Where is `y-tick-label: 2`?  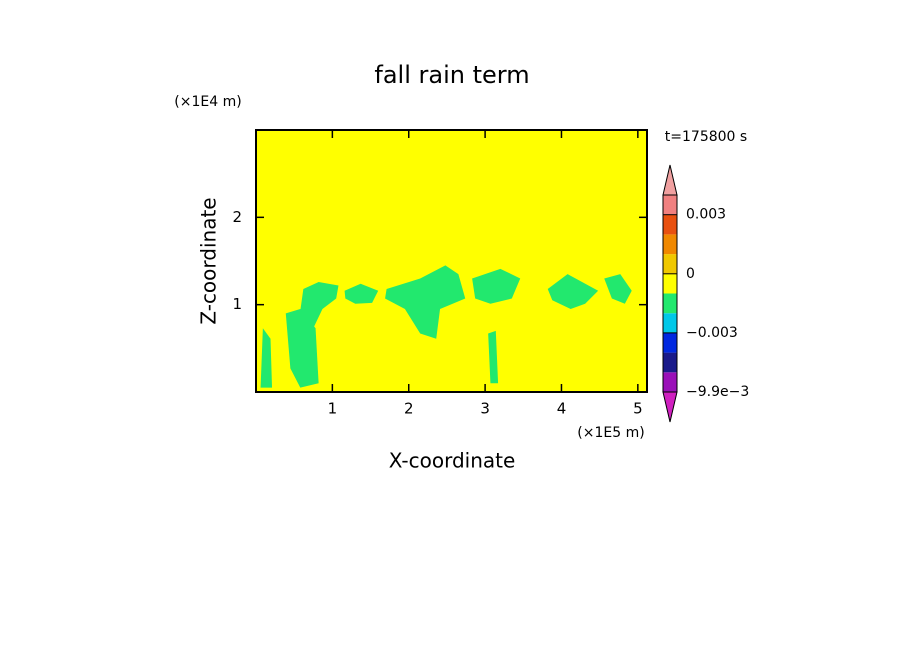 y-tick-label: 2 is located at coordinates (237, 217).